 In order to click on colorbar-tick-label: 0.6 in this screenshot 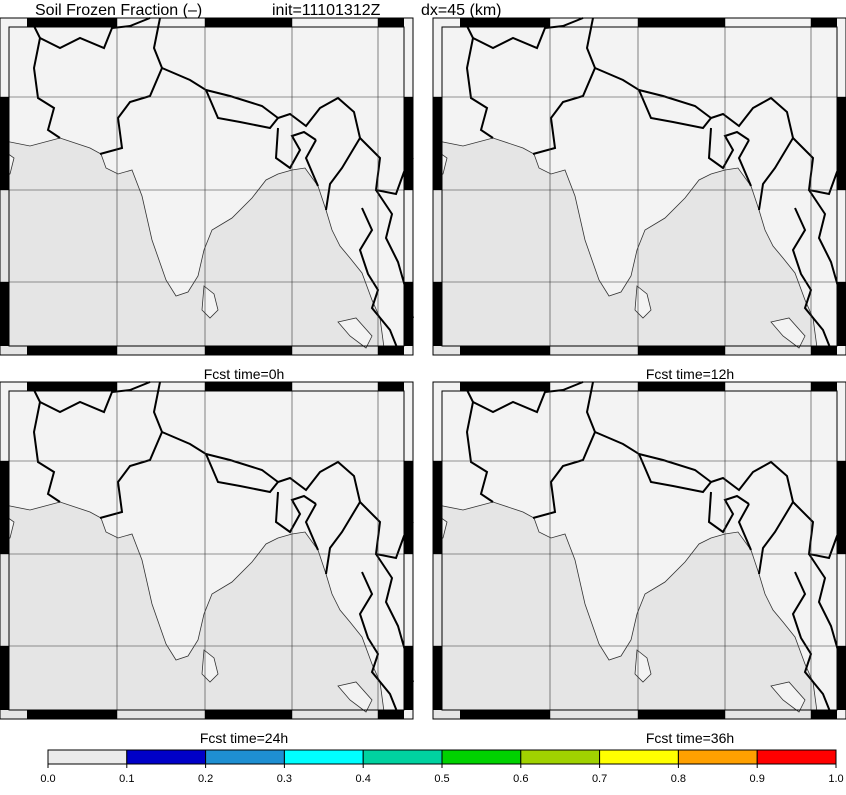, I will do `click(520, 779)`.